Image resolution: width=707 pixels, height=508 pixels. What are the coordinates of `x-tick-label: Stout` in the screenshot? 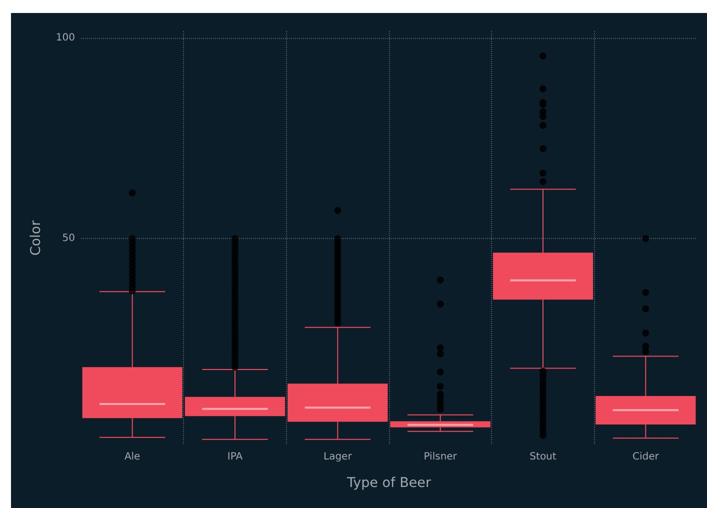 It's located at (543, 457).